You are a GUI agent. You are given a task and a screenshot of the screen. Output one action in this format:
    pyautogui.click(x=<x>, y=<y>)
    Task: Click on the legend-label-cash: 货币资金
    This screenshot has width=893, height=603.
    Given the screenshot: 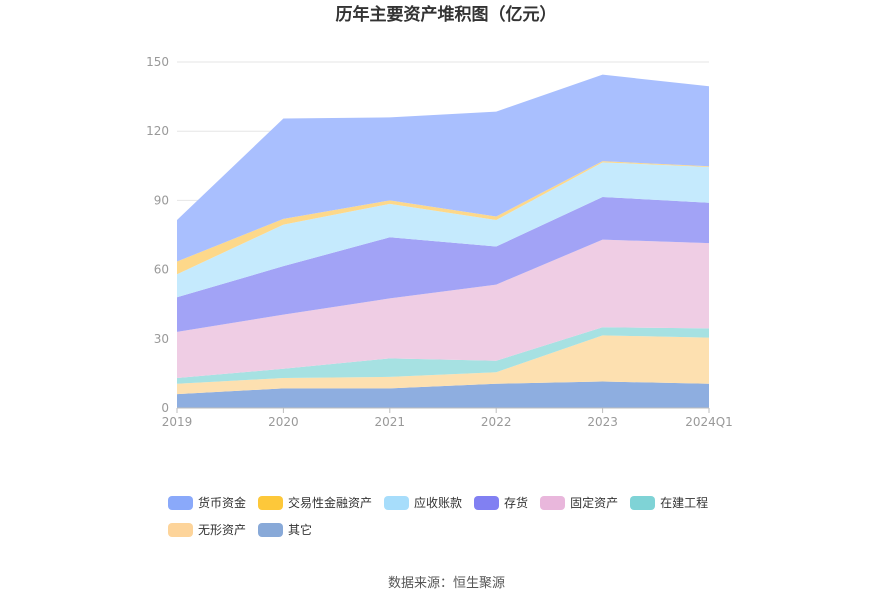 What is the action you would take?
    pyautogui.click(x=222, y=503)
    